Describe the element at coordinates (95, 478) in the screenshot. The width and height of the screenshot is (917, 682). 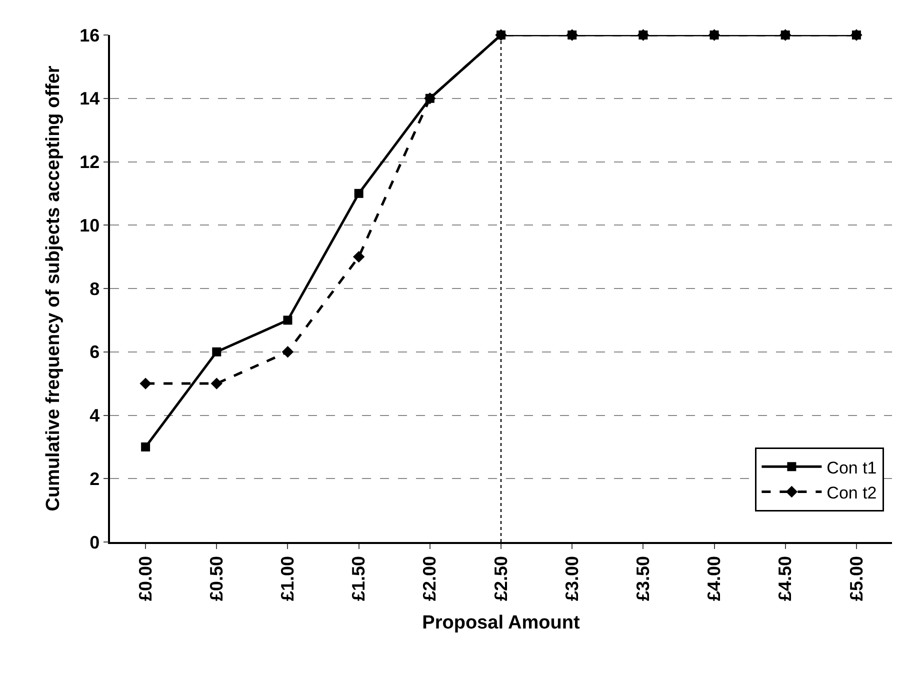
I see `y-tick-label: 2` at that location.